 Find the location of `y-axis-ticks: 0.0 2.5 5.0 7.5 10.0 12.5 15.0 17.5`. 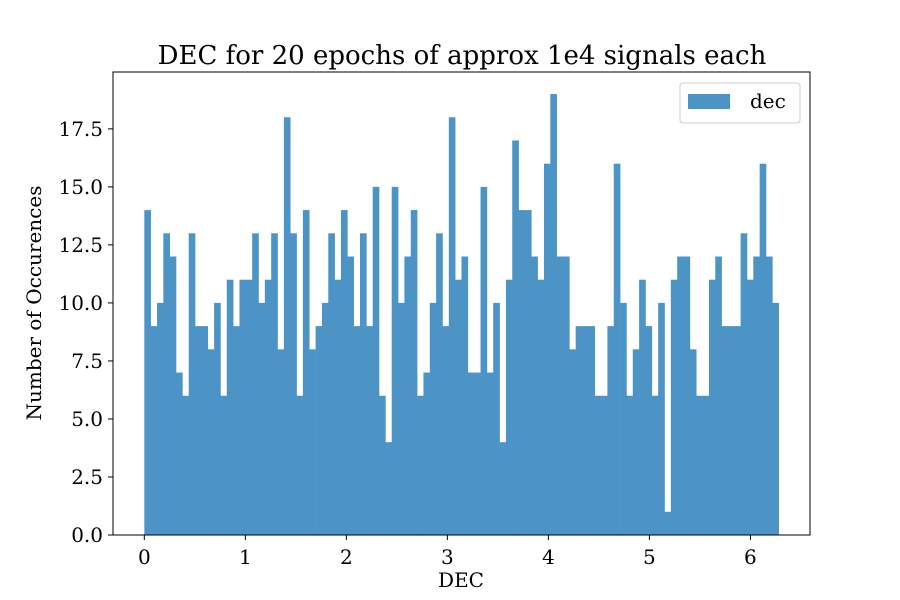

y-axis-ticks: 0.0 2.5 5.0 7.5 10.0 12.5 15.0 17.5 is located at coordinates (85, 332).